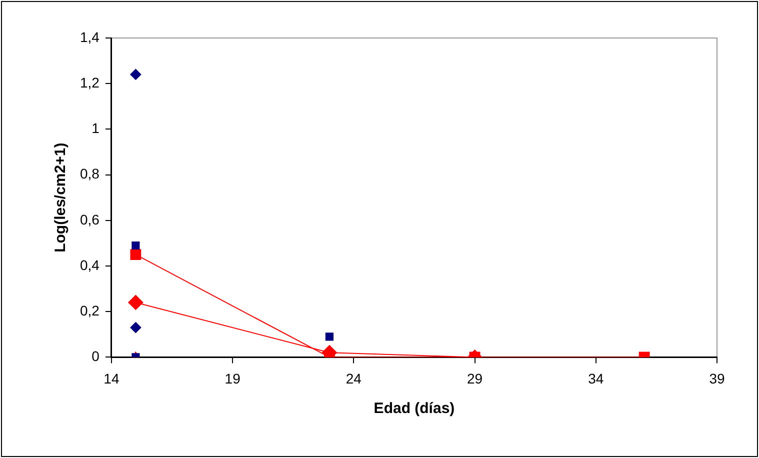  Describe the element at coordinates (90, 310) in the screenshot. I see `y-tick-label: 0,2` at that location.